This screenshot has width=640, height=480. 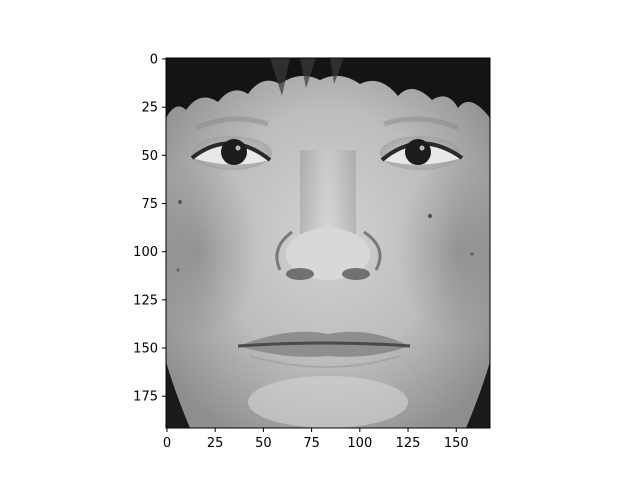 What do you see at coordinates (149, 108) in the screenshot?
I see `y-tick-label: 25` at bounding box center [149, 108].